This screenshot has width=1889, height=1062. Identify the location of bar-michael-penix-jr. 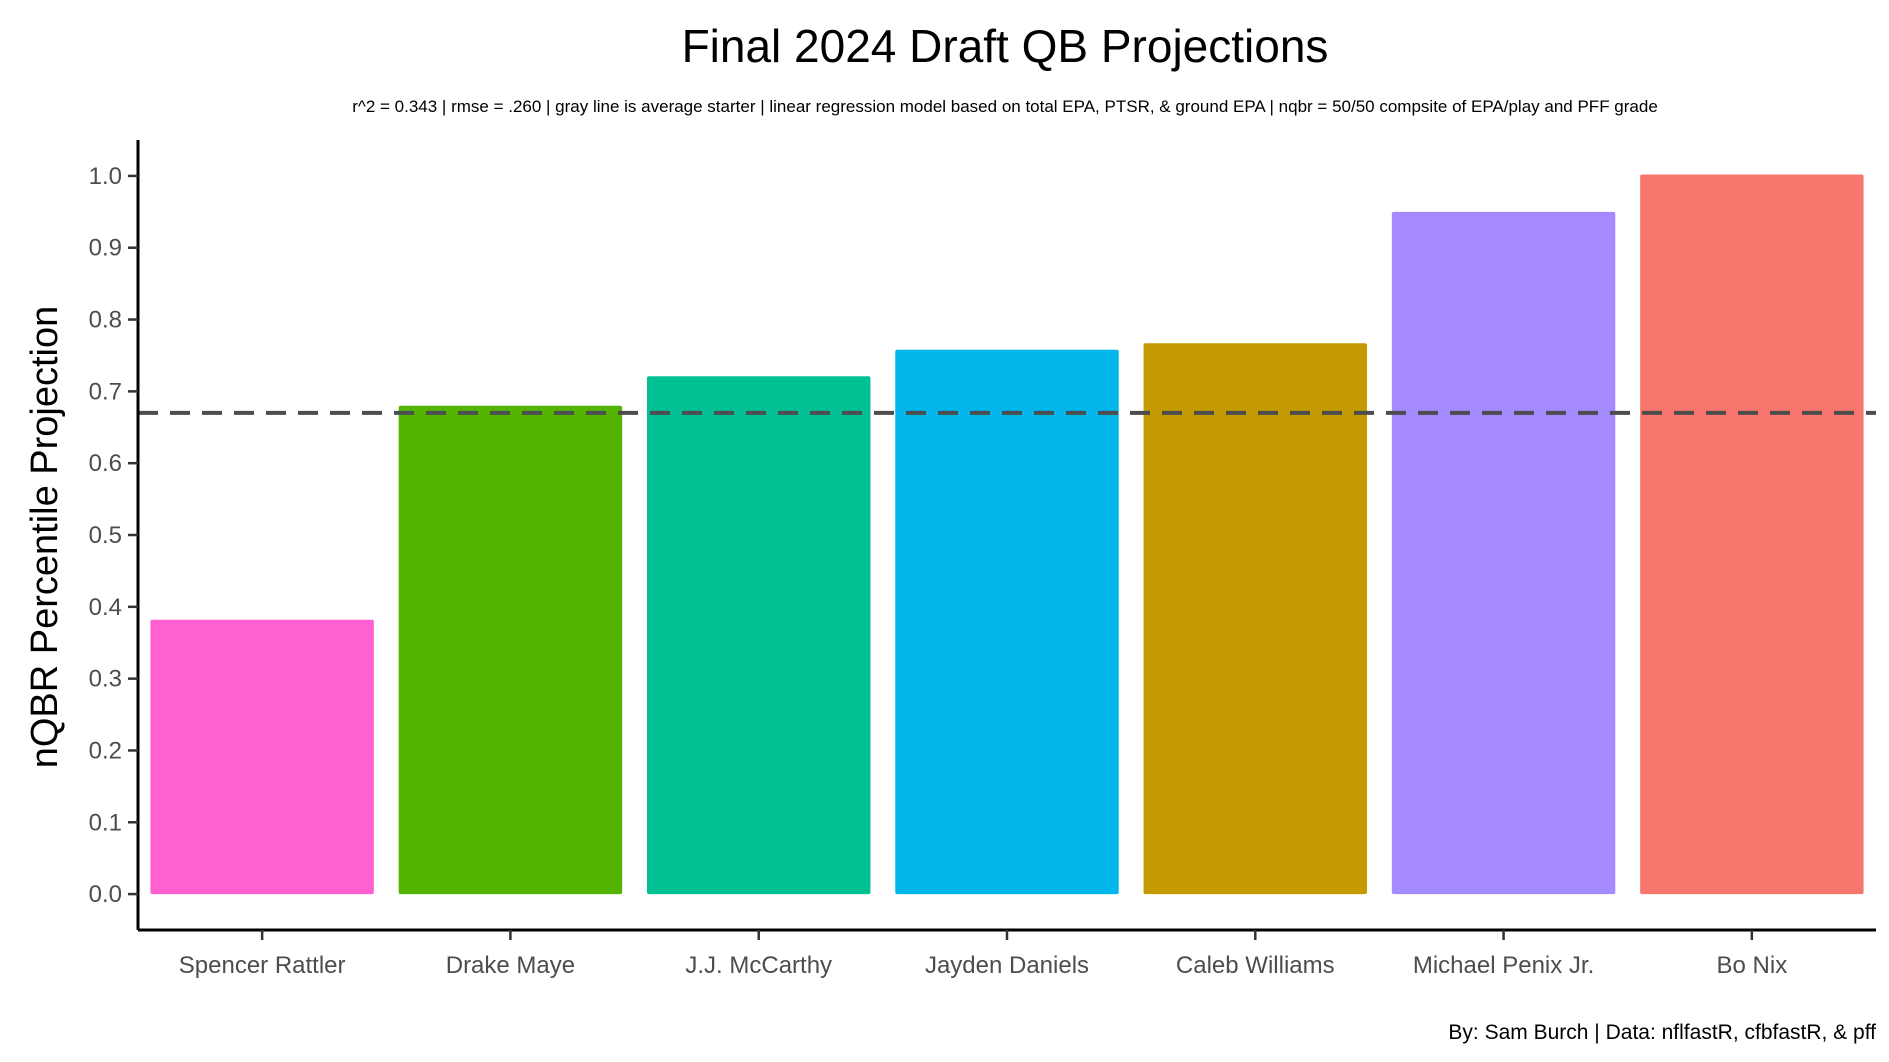
(1503, 553).